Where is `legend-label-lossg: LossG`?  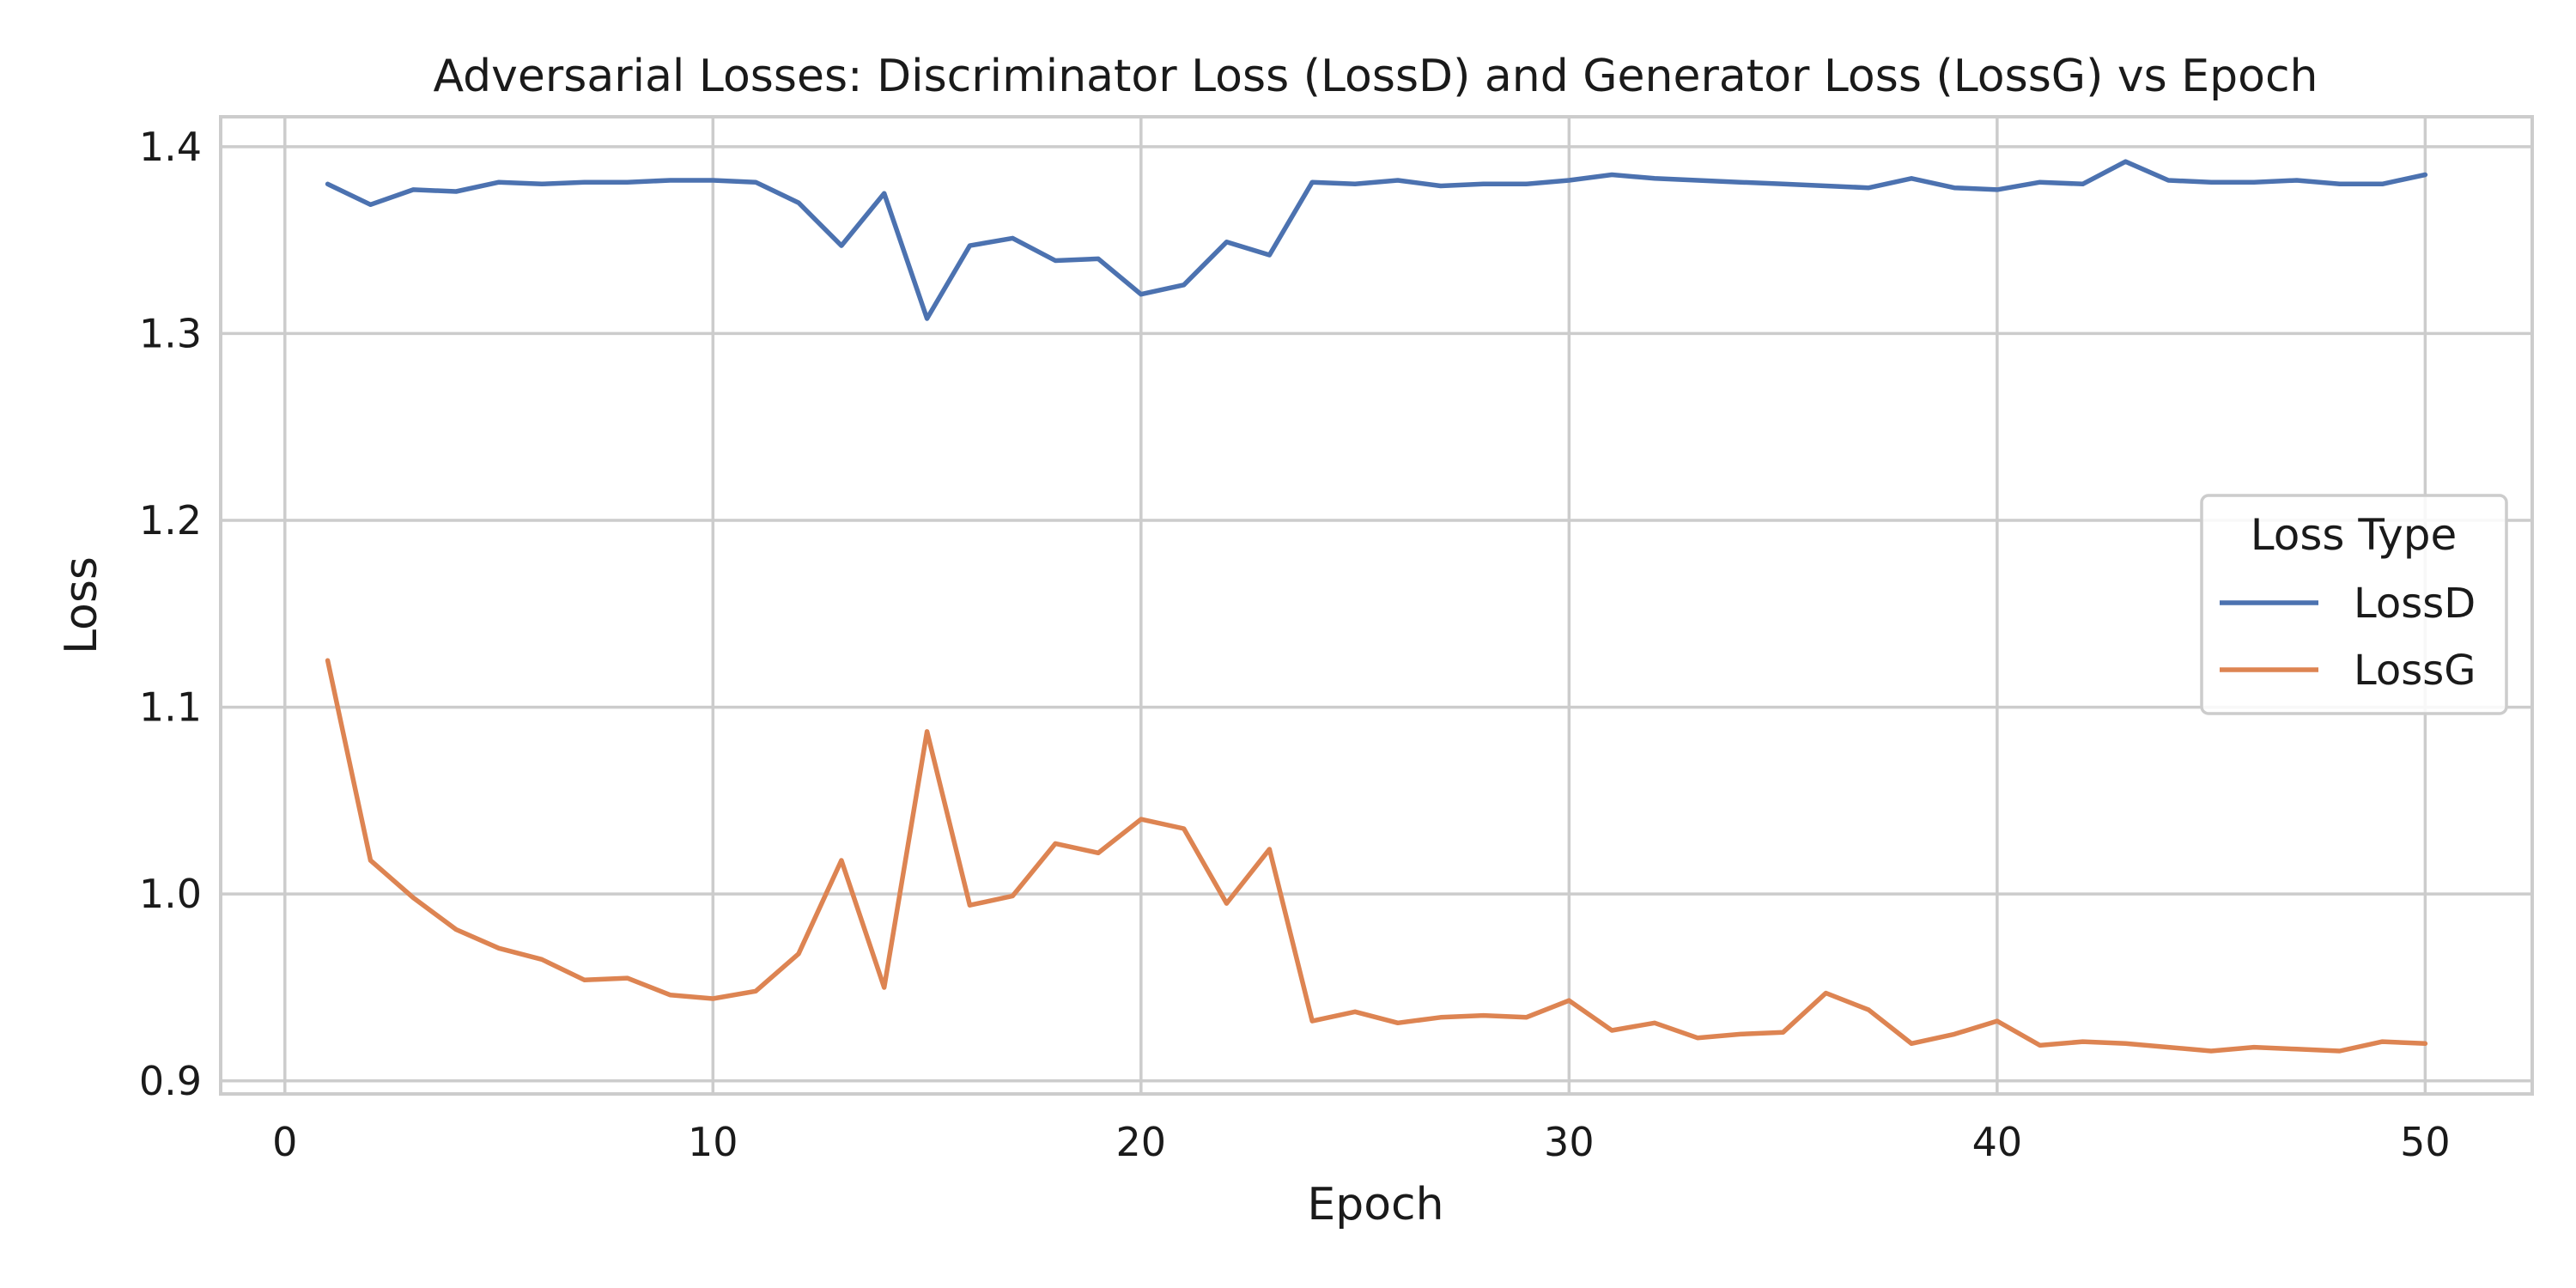
legend-label-lossg: LossG is located at coordinates (2415, 671).